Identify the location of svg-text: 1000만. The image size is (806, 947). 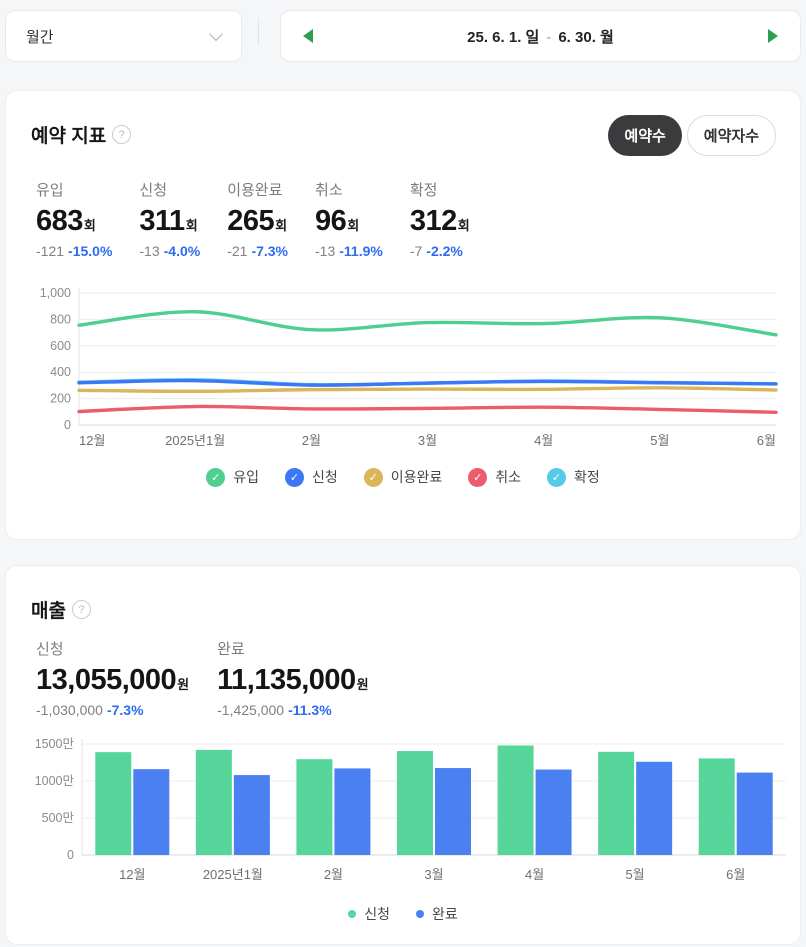
(55, 781).